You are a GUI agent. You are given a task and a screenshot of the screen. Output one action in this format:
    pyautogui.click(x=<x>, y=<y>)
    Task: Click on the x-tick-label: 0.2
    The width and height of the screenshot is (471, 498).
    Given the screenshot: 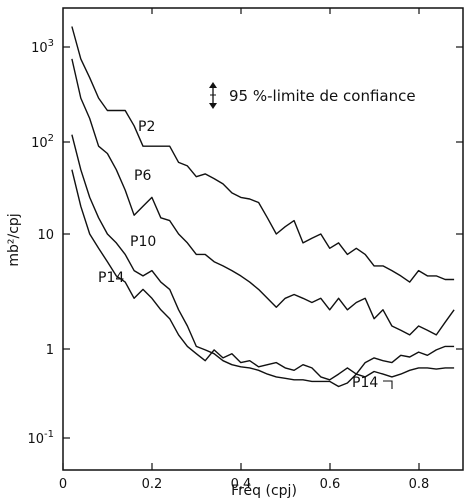 What is the action you would take?
    pyautogui.click(x=152, y=484)
    